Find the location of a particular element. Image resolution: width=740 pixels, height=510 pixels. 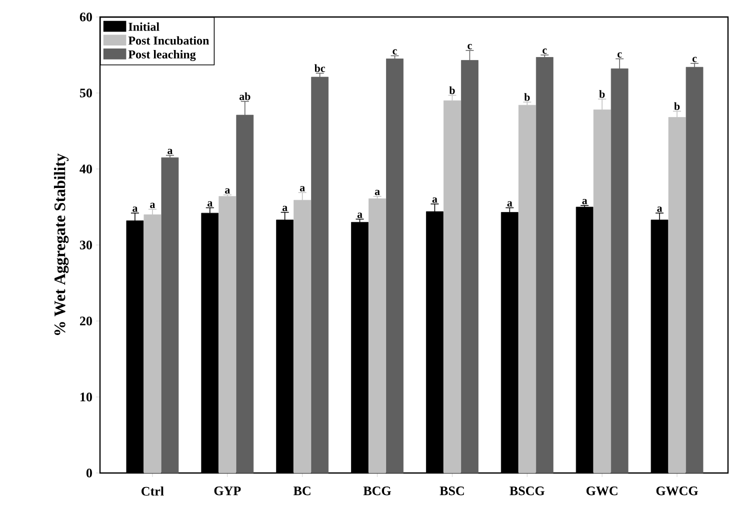

annotation: bc is located at coordinates (320, 68).